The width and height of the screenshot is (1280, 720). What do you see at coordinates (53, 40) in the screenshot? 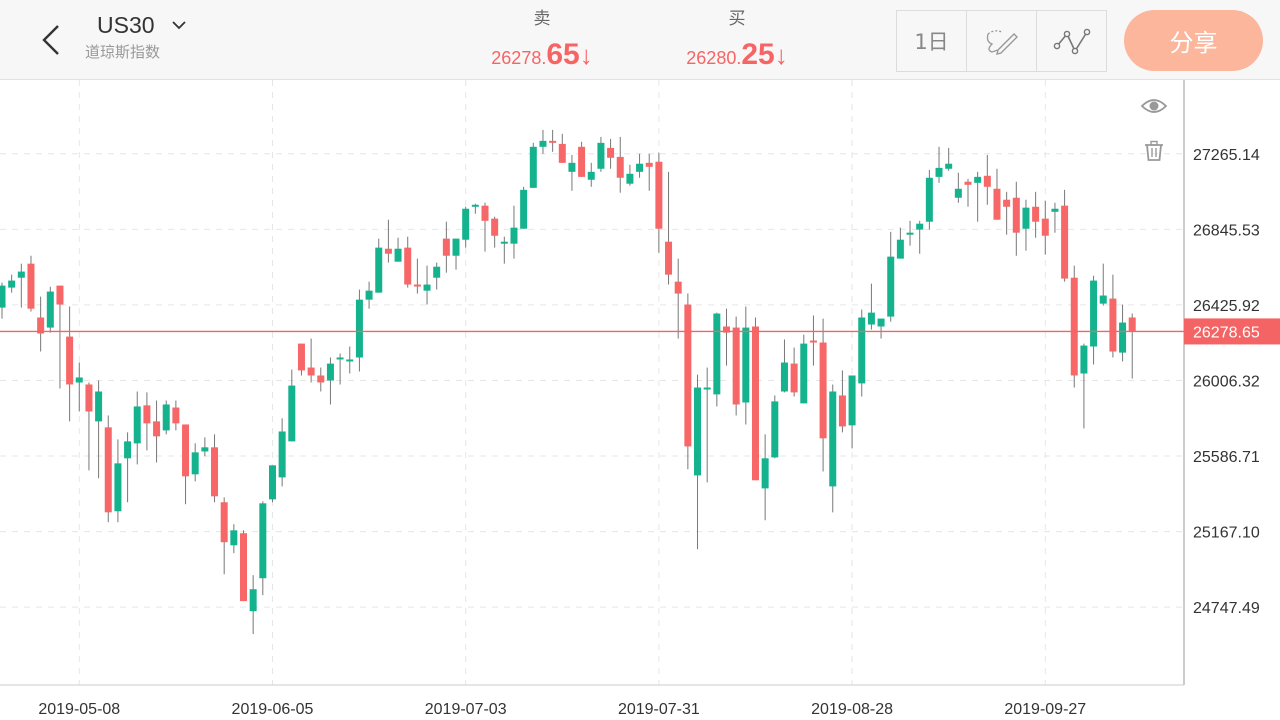
I see `back-button` at bounding box center [53, 40].